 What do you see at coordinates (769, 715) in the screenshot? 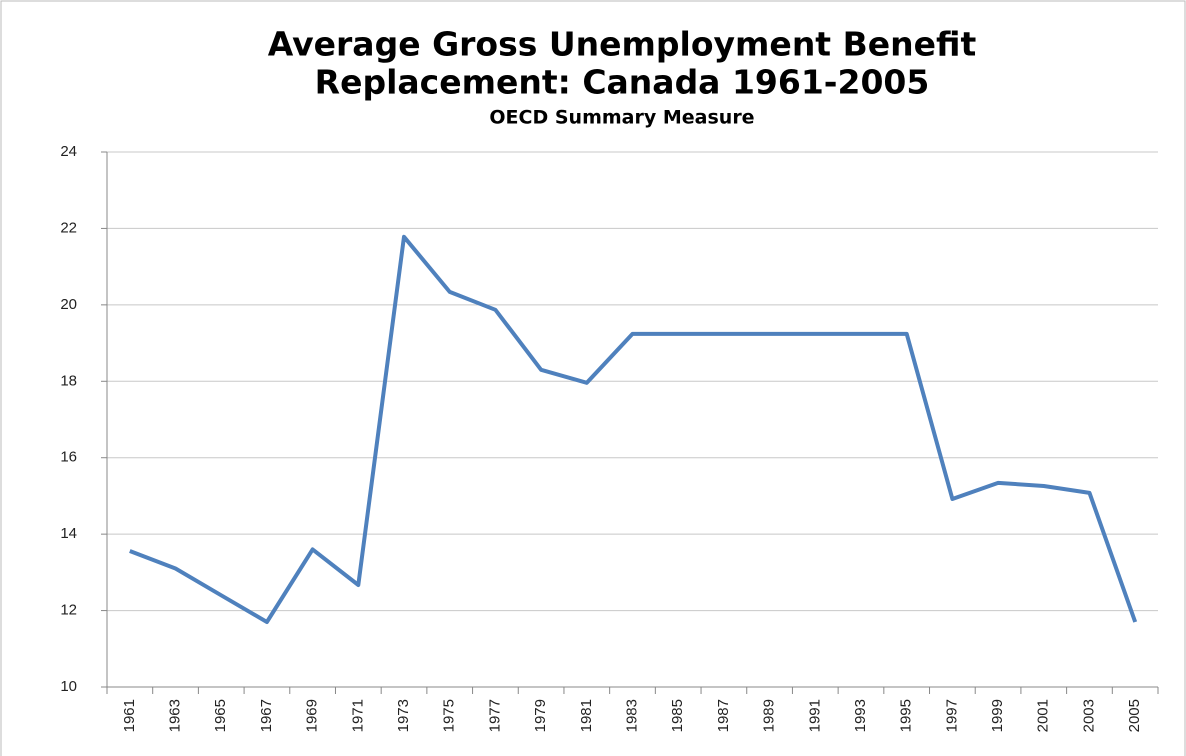
I see `x-tick-label: 1989` at bounding box center [769, 715].